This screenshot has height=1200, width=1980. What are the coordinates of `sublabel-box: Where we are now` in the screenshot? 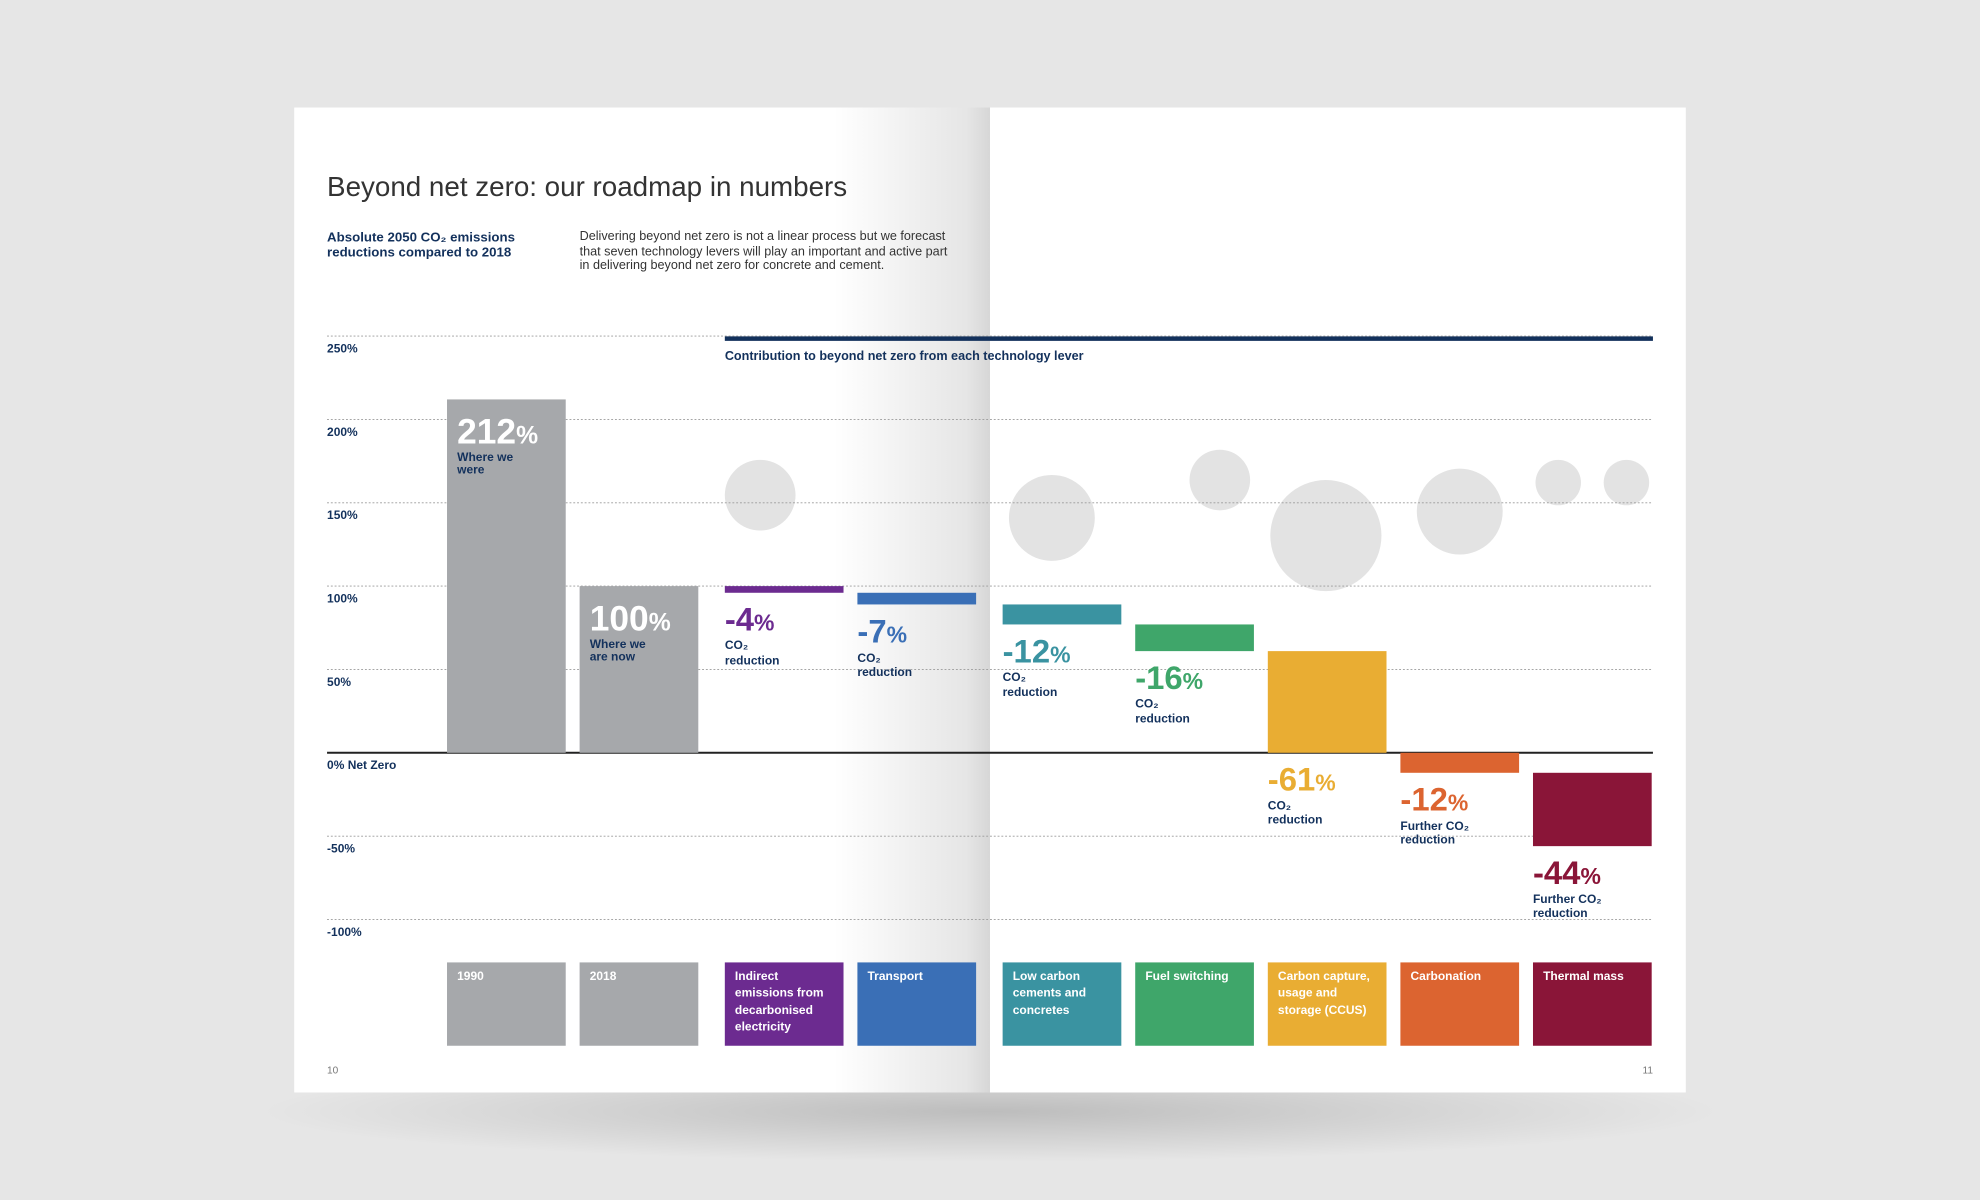 It's located at (617, 651).